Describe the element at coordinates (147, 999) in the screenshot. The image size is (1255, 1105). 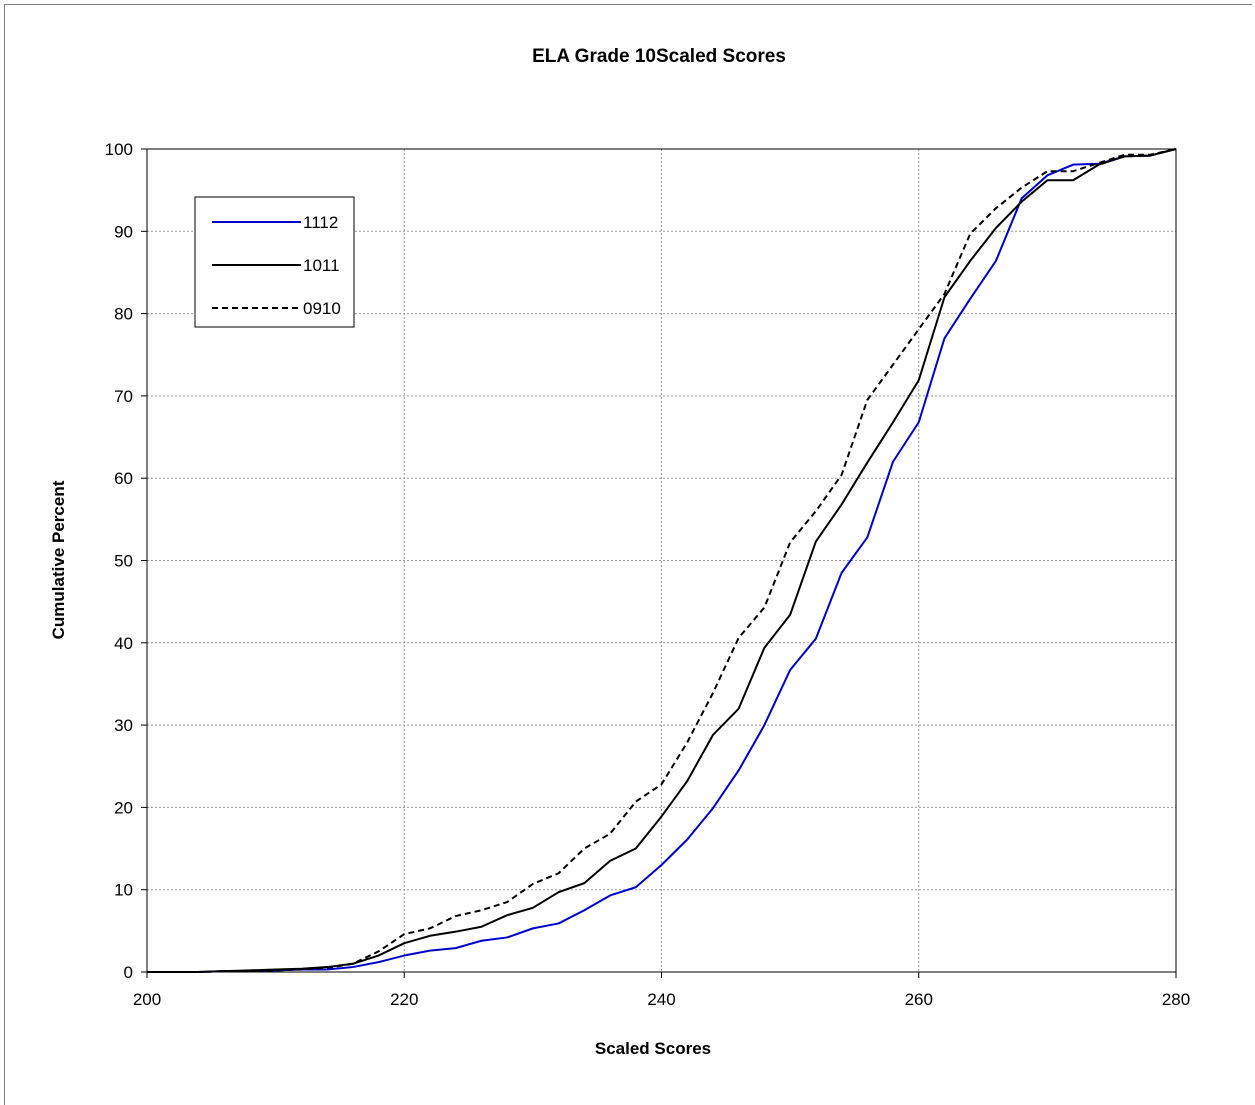
I see `x-tick-label: 200` at that location.